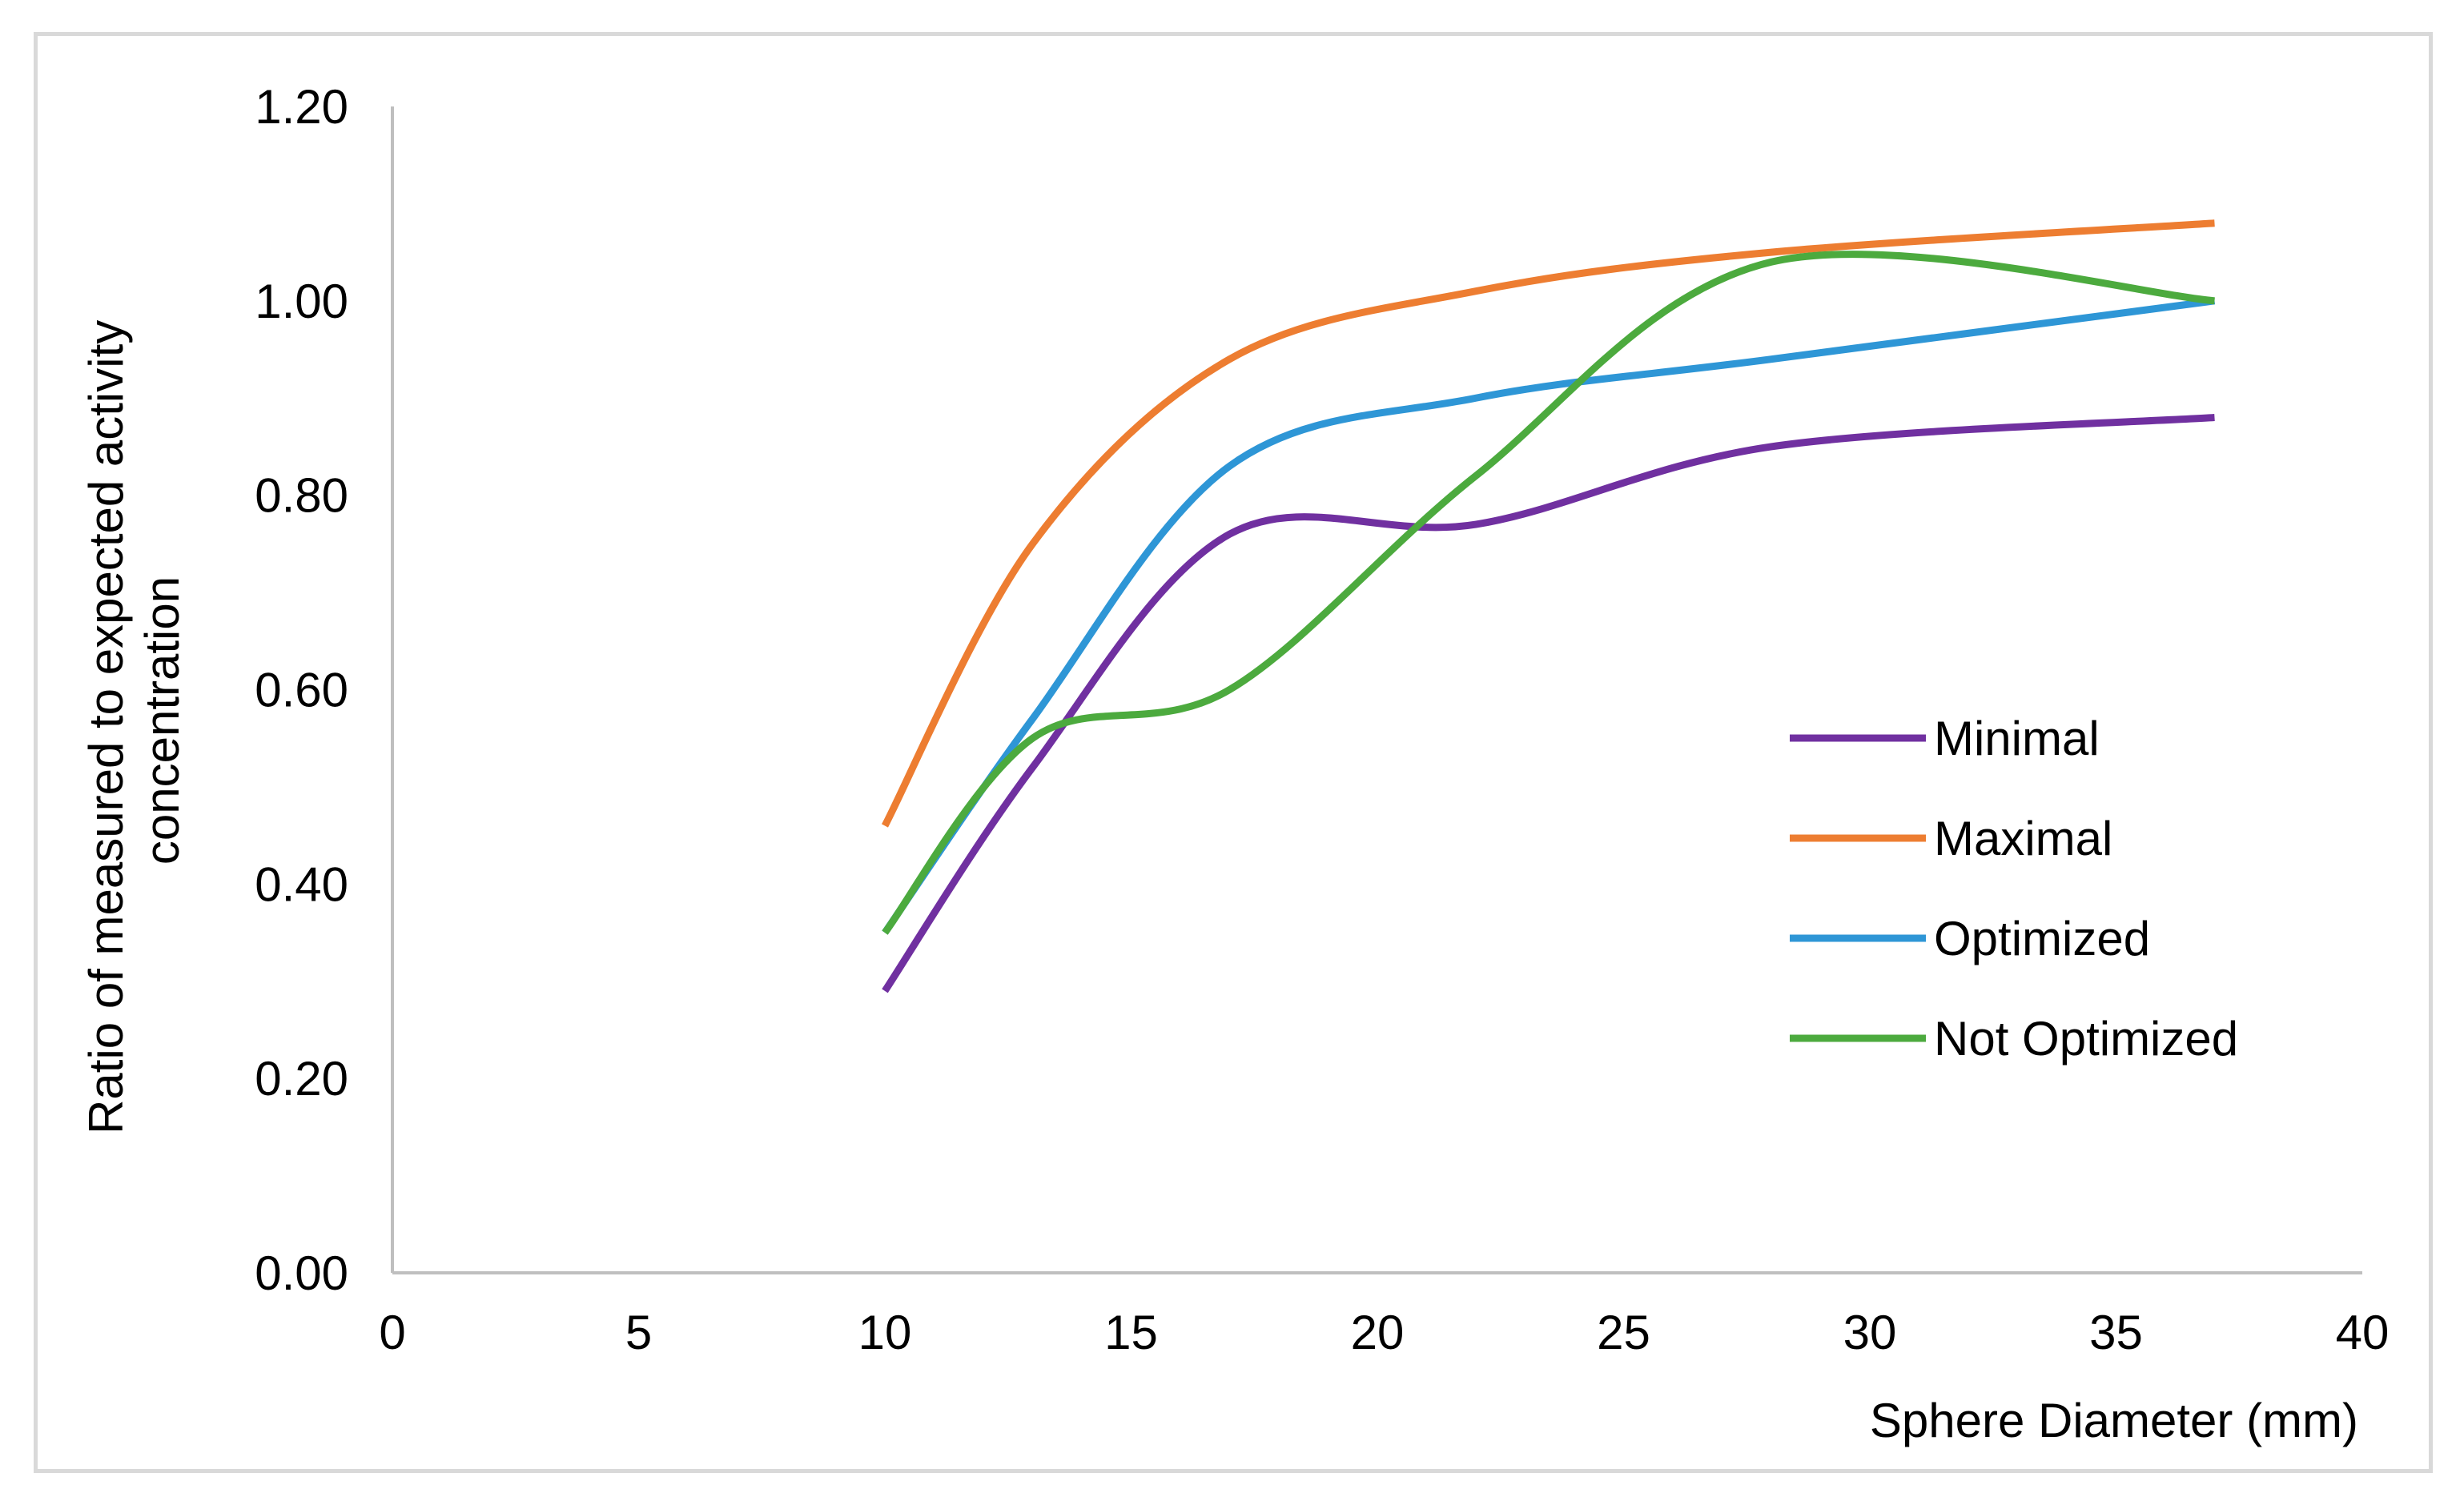  What do you see at coordinates (301, 1079) in the screenshot?
I see `y-tick-label: 0.20` at bounding box center [301, 1079].